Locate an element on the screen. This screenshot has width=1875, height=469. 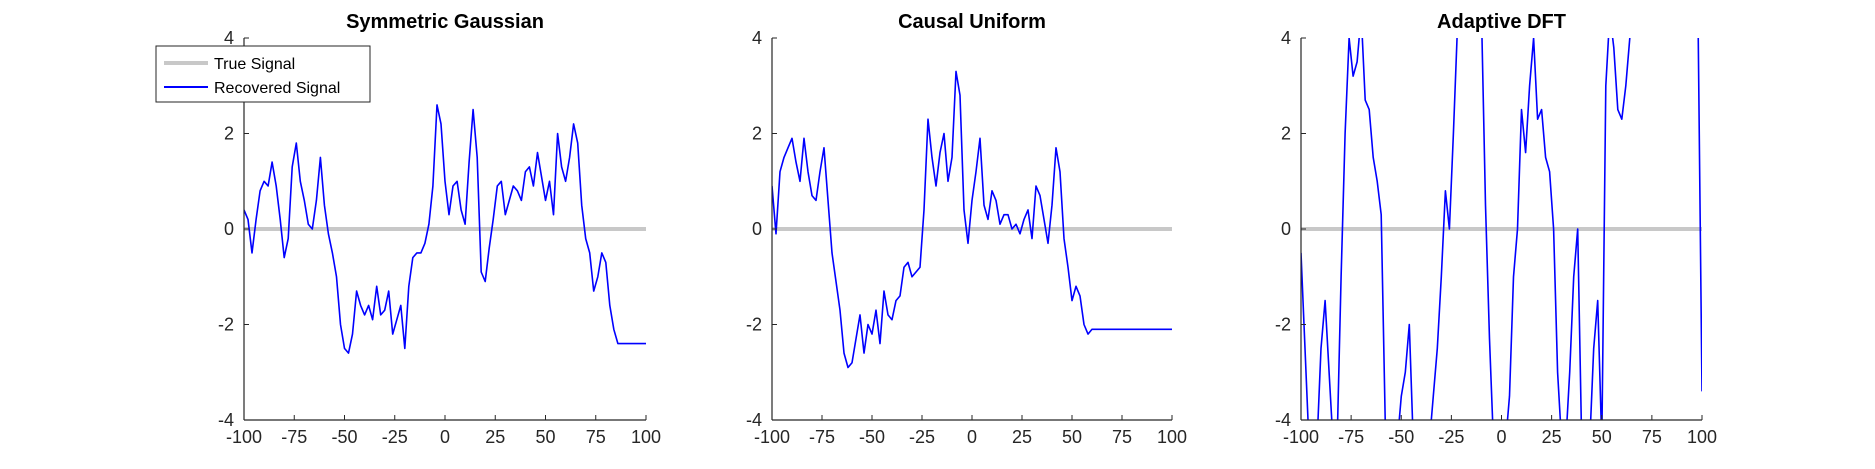
chart-title: Adaptive DFT is located at coordinates (1501, 22).